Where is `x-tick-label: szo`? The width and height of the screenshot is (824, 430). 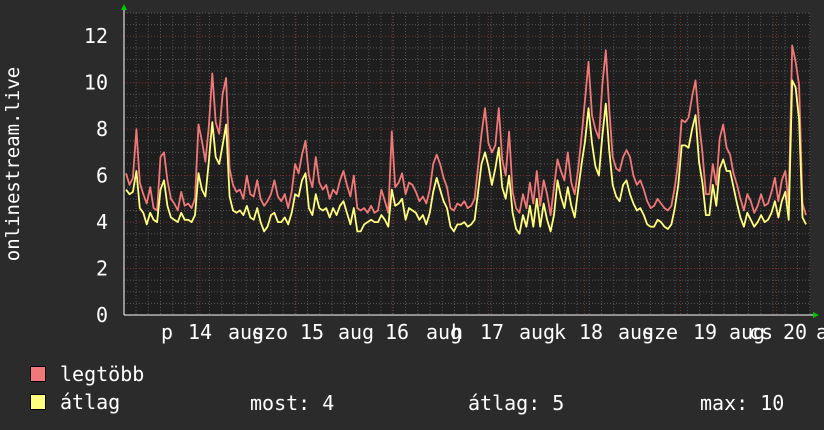
x-tick-label: szo is located at coordinates (270, 332).